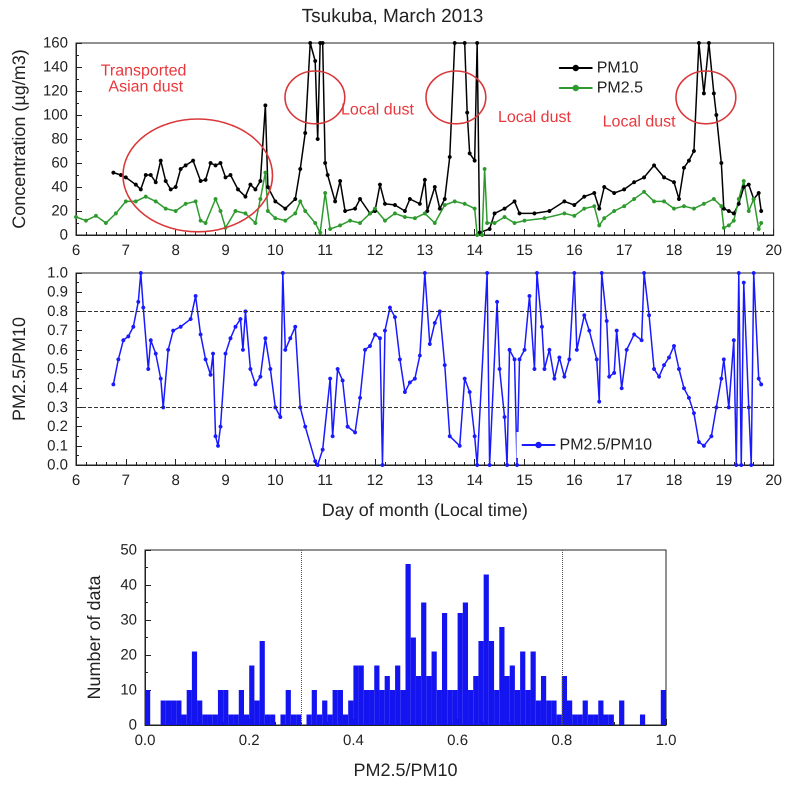 This screenshot has height=793, width=785. What do you see at coordinates (620, 88) in the screenshot?
I see `legend-label: PM2.5` at bounding box center [620, 88].